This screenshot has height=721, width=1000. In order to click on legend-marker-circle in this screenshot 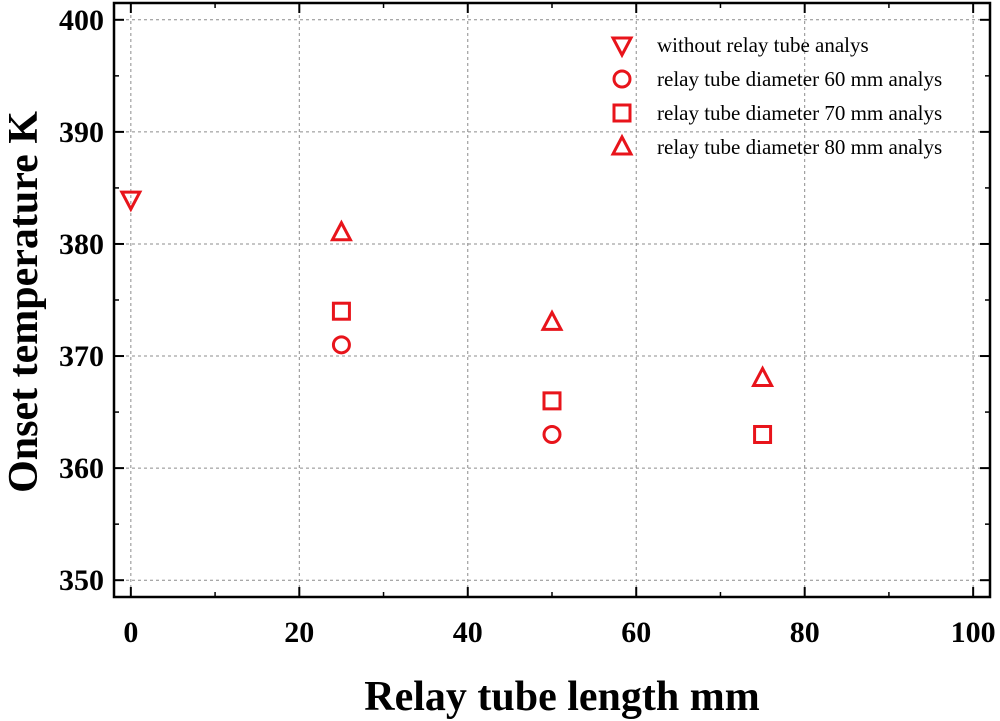, I will do `click(622, 79)`.